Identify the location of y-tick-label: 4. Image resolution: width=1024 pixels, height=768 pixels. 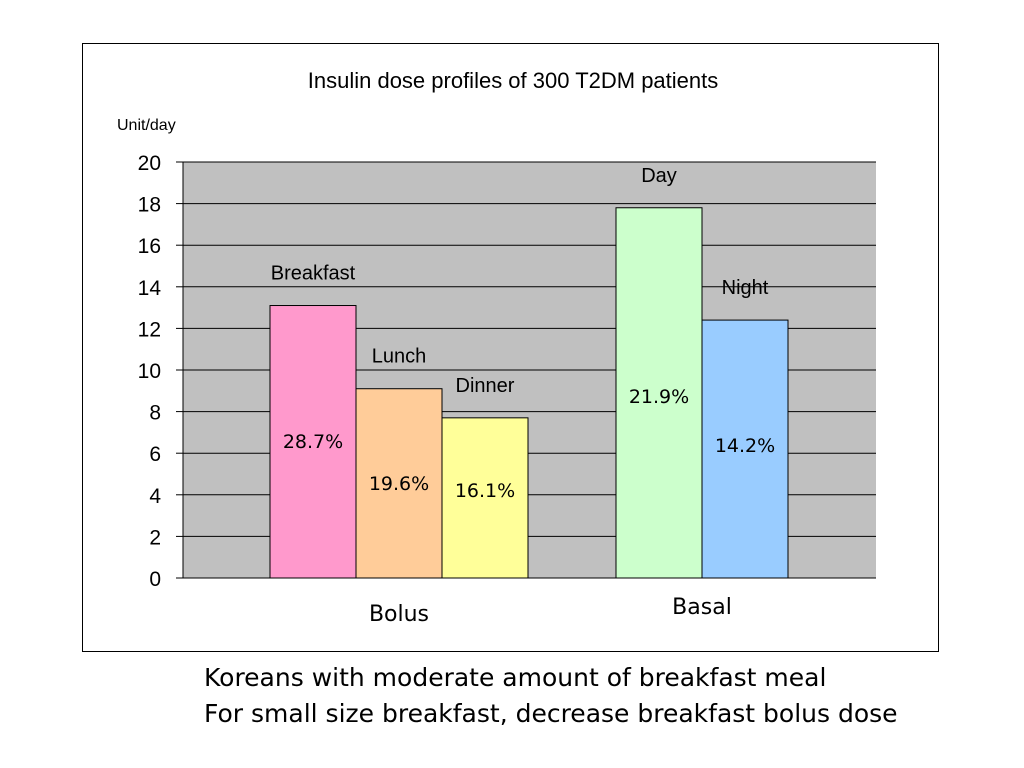
(155, 496).